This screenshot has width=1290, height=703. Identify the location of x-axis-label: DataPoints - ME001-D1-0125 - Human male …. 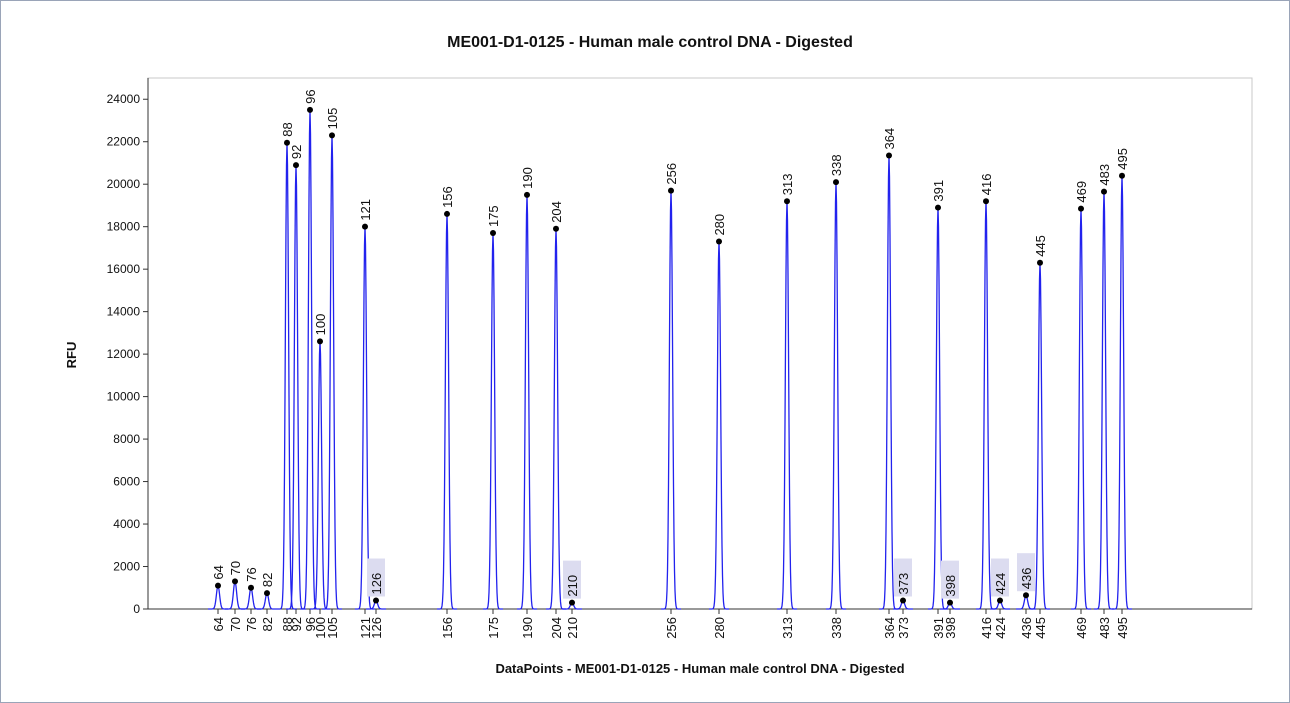
(699, 668).